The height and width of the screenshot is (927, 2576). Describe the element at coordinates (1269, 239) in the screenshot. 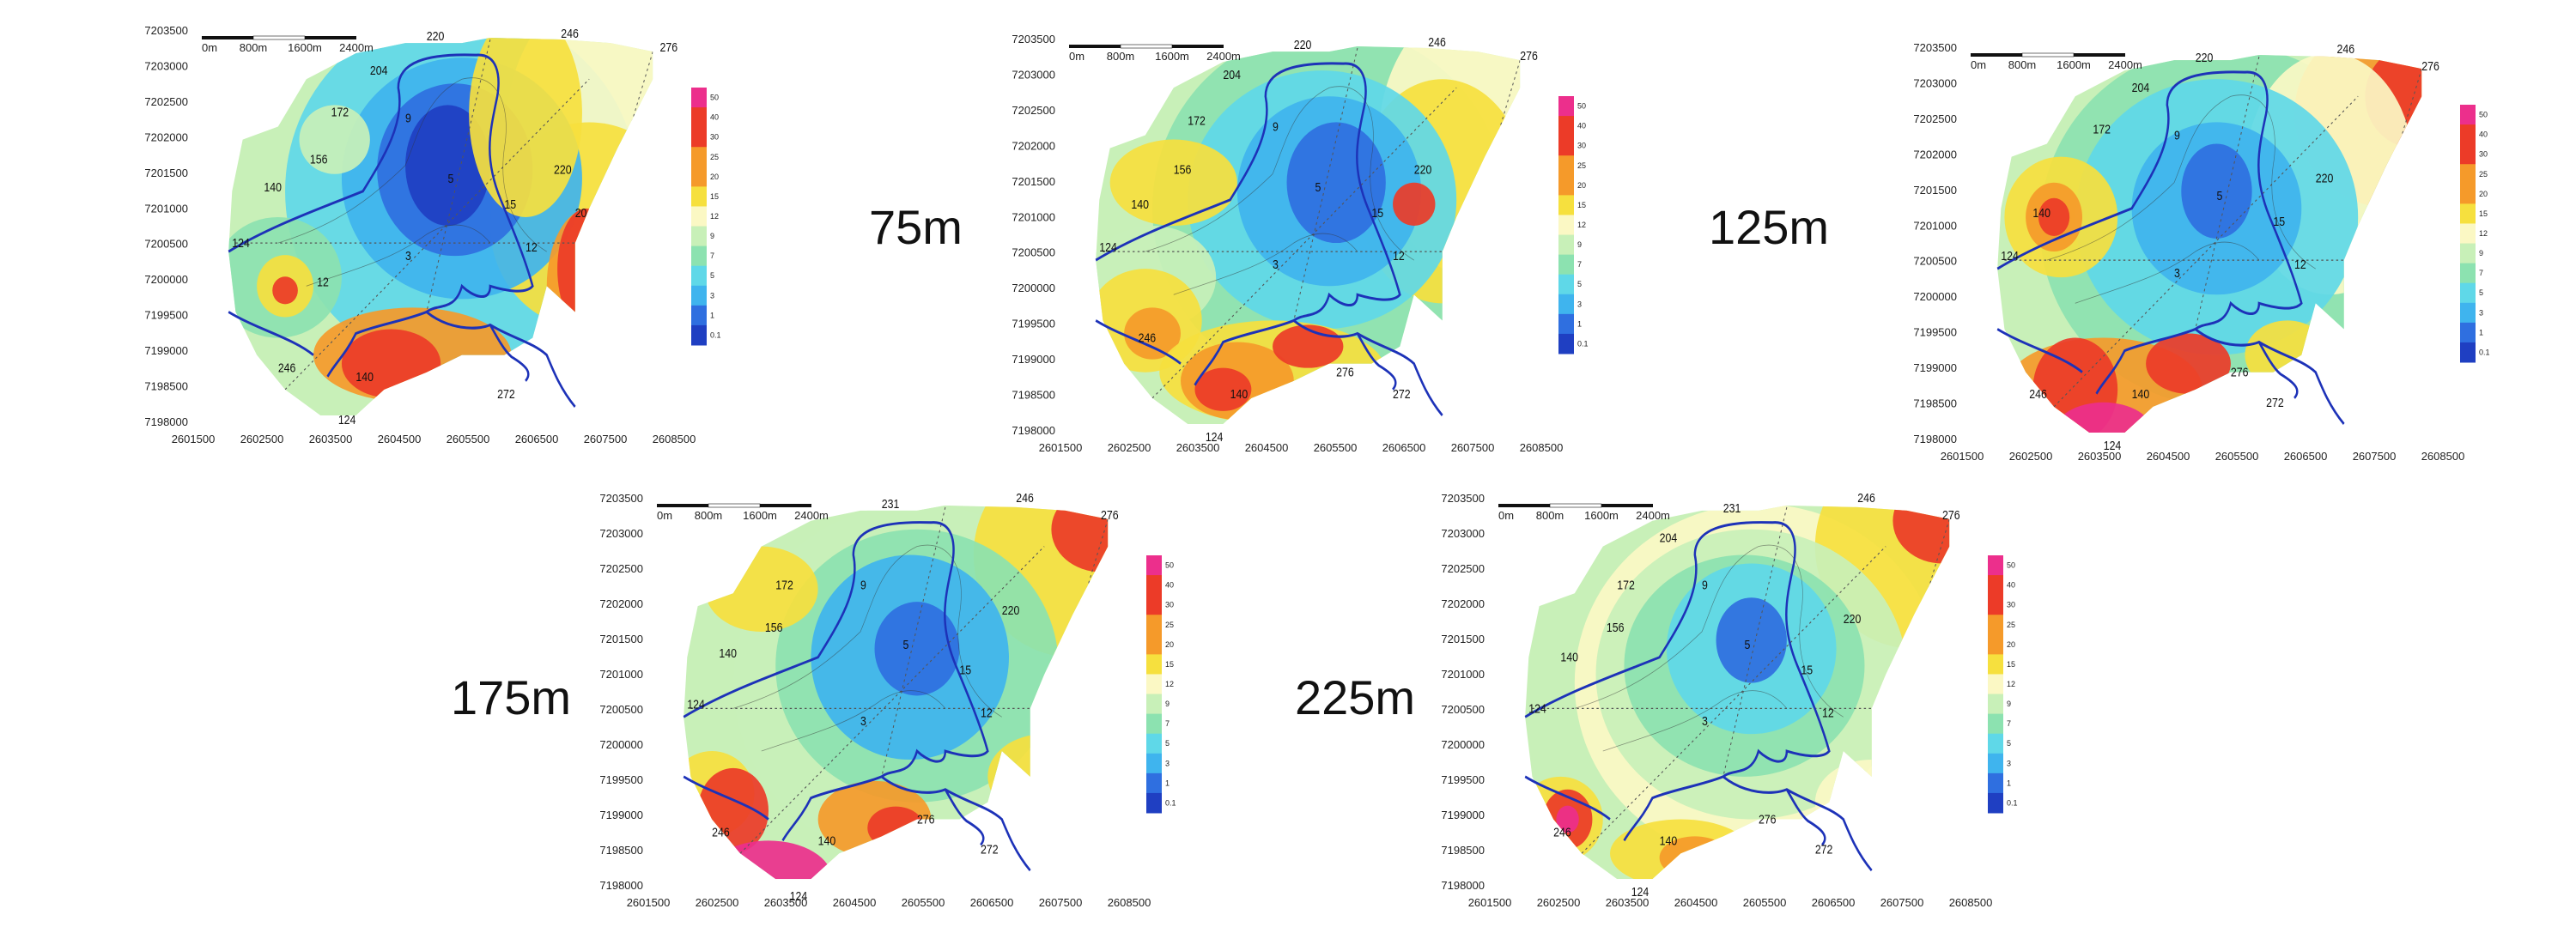

I see `boundary-line` at that location.